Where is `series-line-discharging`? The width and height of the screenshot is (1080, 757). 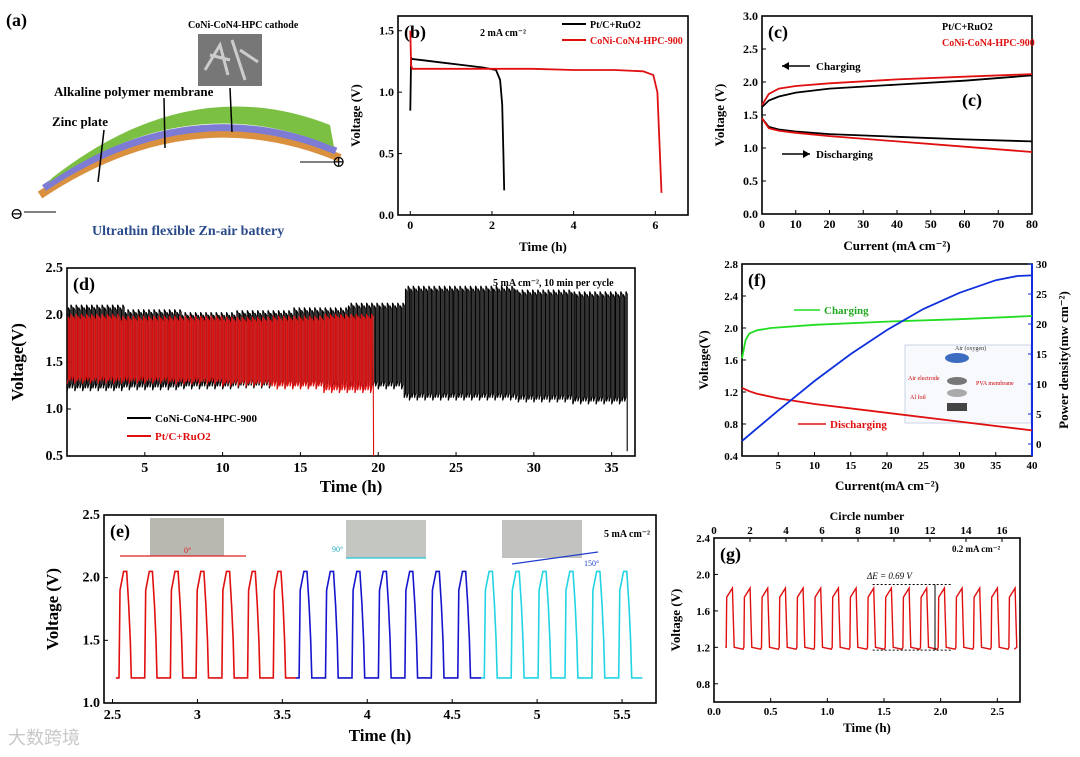
series-line-discharging is located at coordinates (887, 409).